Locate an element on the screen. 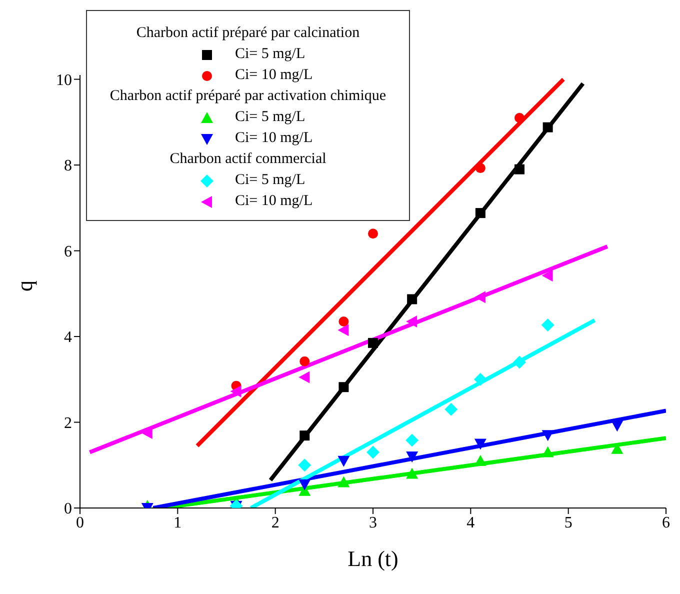 This screenshot has height=594, width=680. annotation: Charbon actif préparé par activation chimique is located at coordinates (248, 96).